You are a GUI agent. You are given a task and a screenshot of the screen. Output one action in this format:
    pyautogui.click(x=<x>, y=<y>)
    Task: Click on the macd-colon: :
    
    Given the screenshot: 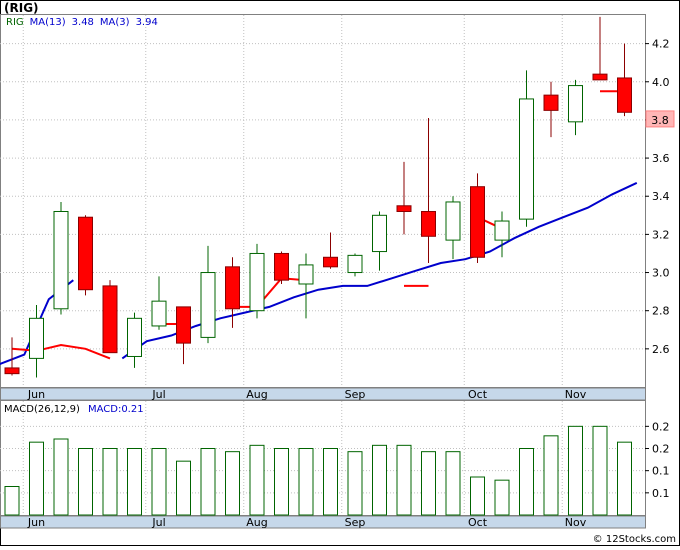 What is the action you would take?
    pyautogui.click(x=119, y=409)
    